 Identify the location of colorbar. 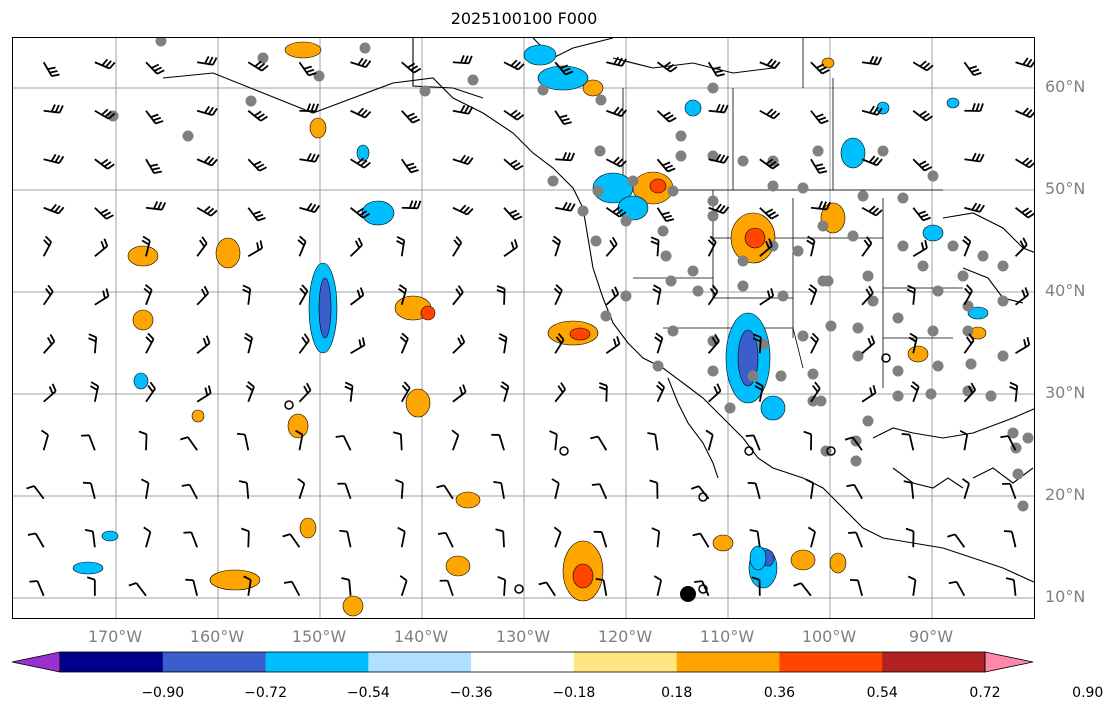
(522, 662).